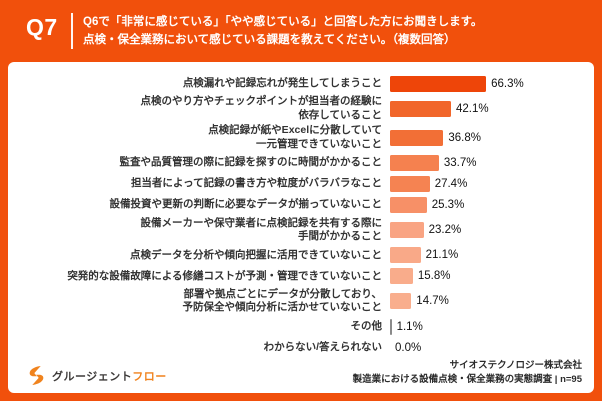  Describe the element at coordinates (492, 276) in the screenshot. I see `bar-track: 15.8%` at that location.